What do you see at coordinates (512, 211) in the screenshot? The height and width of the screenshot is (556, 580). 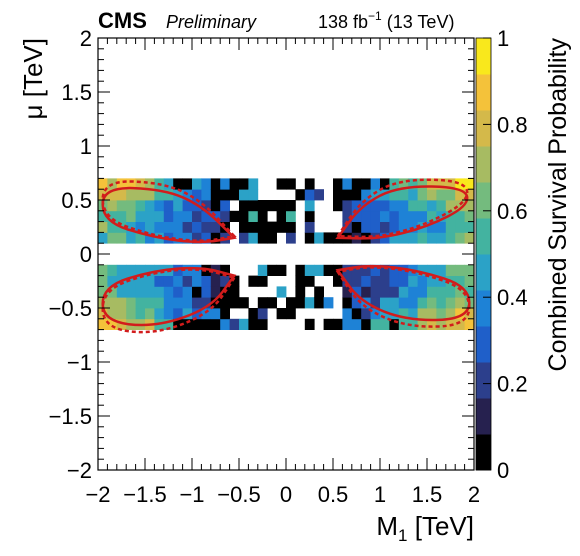 I see `colorbar-tick-label: 0.6` at bounding box center [512, 211].